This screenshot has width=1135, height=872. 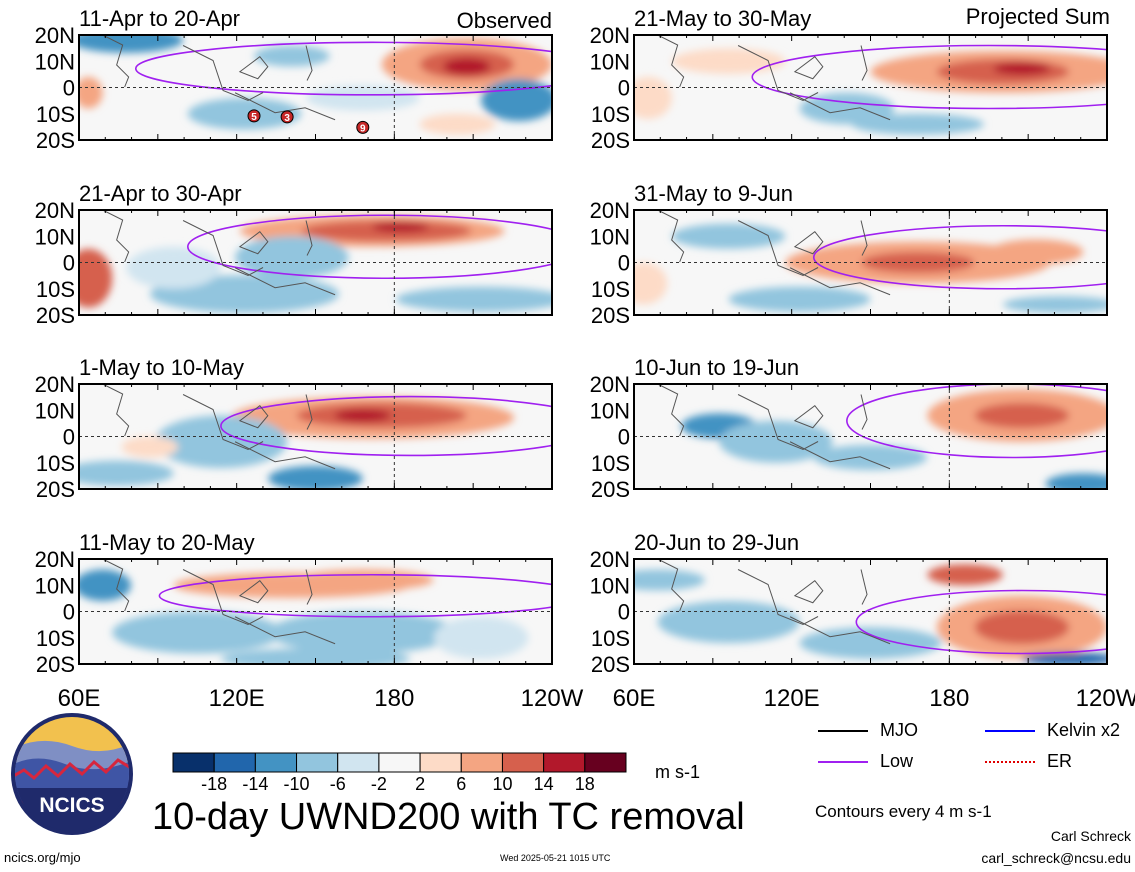 What do you see at coordinates (897, 761) in the screenshot?
I see `legend-label-low: Low` at bounding box center [897, 761].